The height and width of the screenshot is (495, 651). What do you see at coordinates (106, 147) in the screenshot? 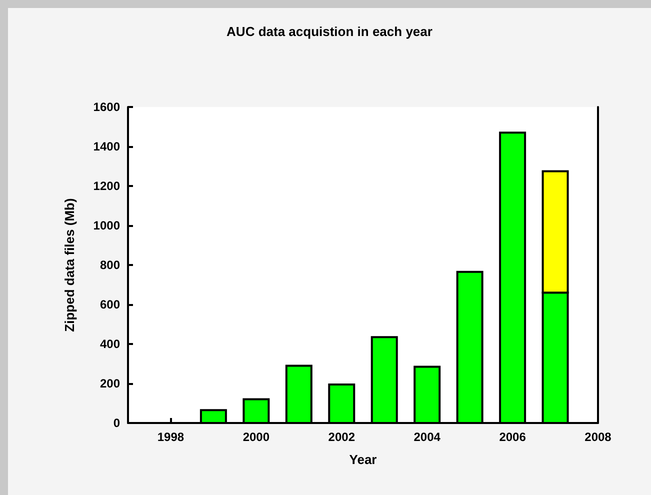
I see `y-tick-label: 1400` at bounding box center [106, 147].